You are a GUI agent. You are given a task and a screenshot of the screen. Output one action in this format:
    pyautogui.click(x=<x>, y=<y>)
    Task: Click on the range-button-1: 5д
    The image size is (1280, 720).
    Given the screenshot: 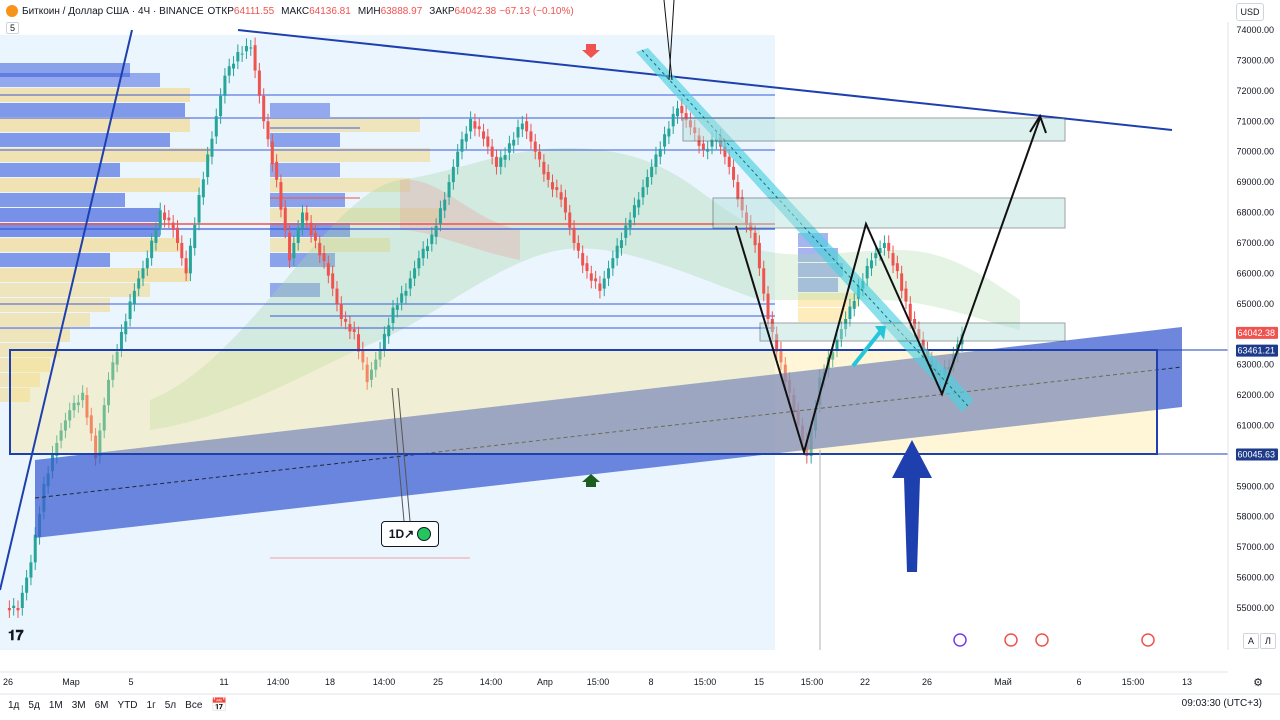 What is the action you would take?
    pyautogui.click(x=34, y=705)
    